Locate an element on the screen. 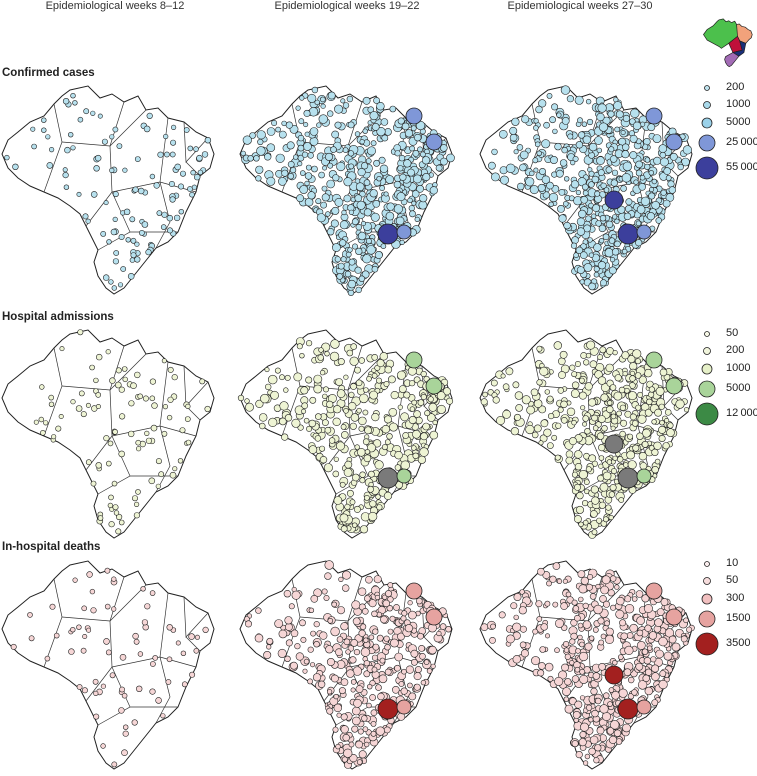 The height and width of the screenshot is (776, 757). row-title-confirmed-cases: Confirmed cases is located at coordinates (48, 73).